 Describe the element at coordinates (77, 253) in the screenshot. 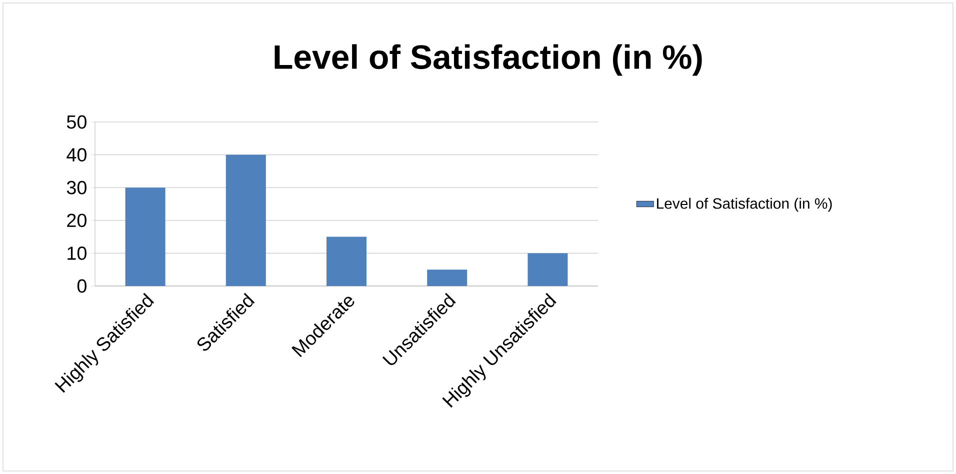

I see `y-tick-label: 10` at that location.